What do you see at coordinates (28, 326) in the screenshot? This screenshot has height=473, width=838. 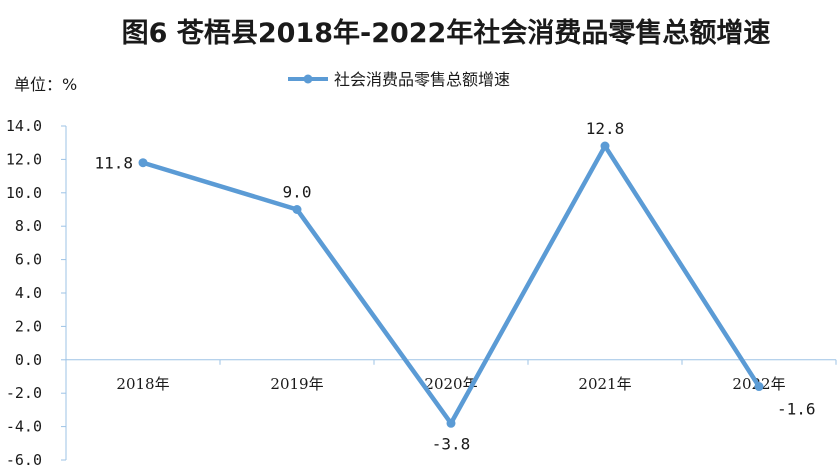 I see `y-tick-label: 2.0` at bounding box center [28, 326].